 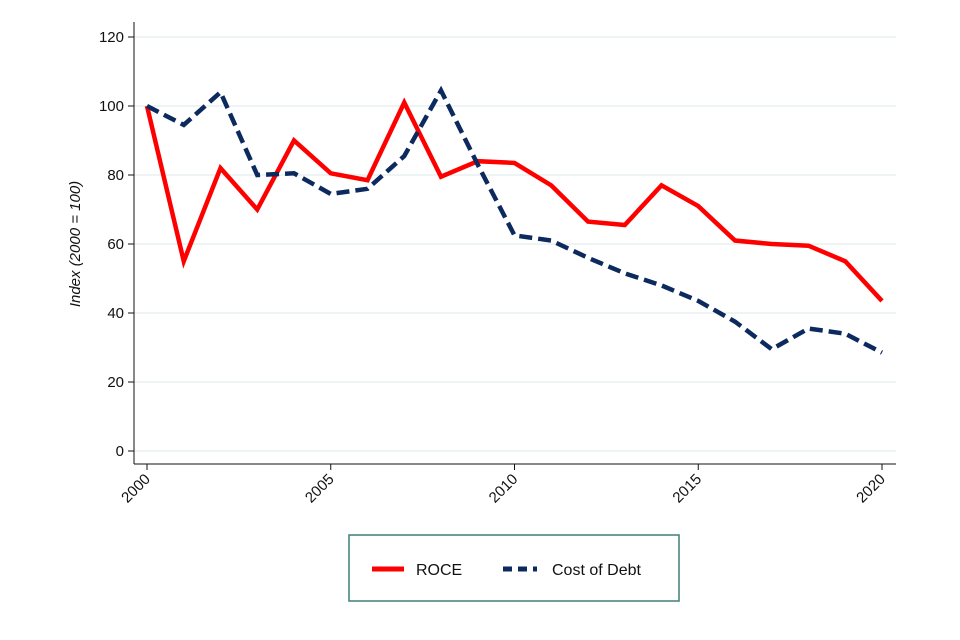 I want to click on x-tick-label-2015: 2015, so click(x=687, y=489).